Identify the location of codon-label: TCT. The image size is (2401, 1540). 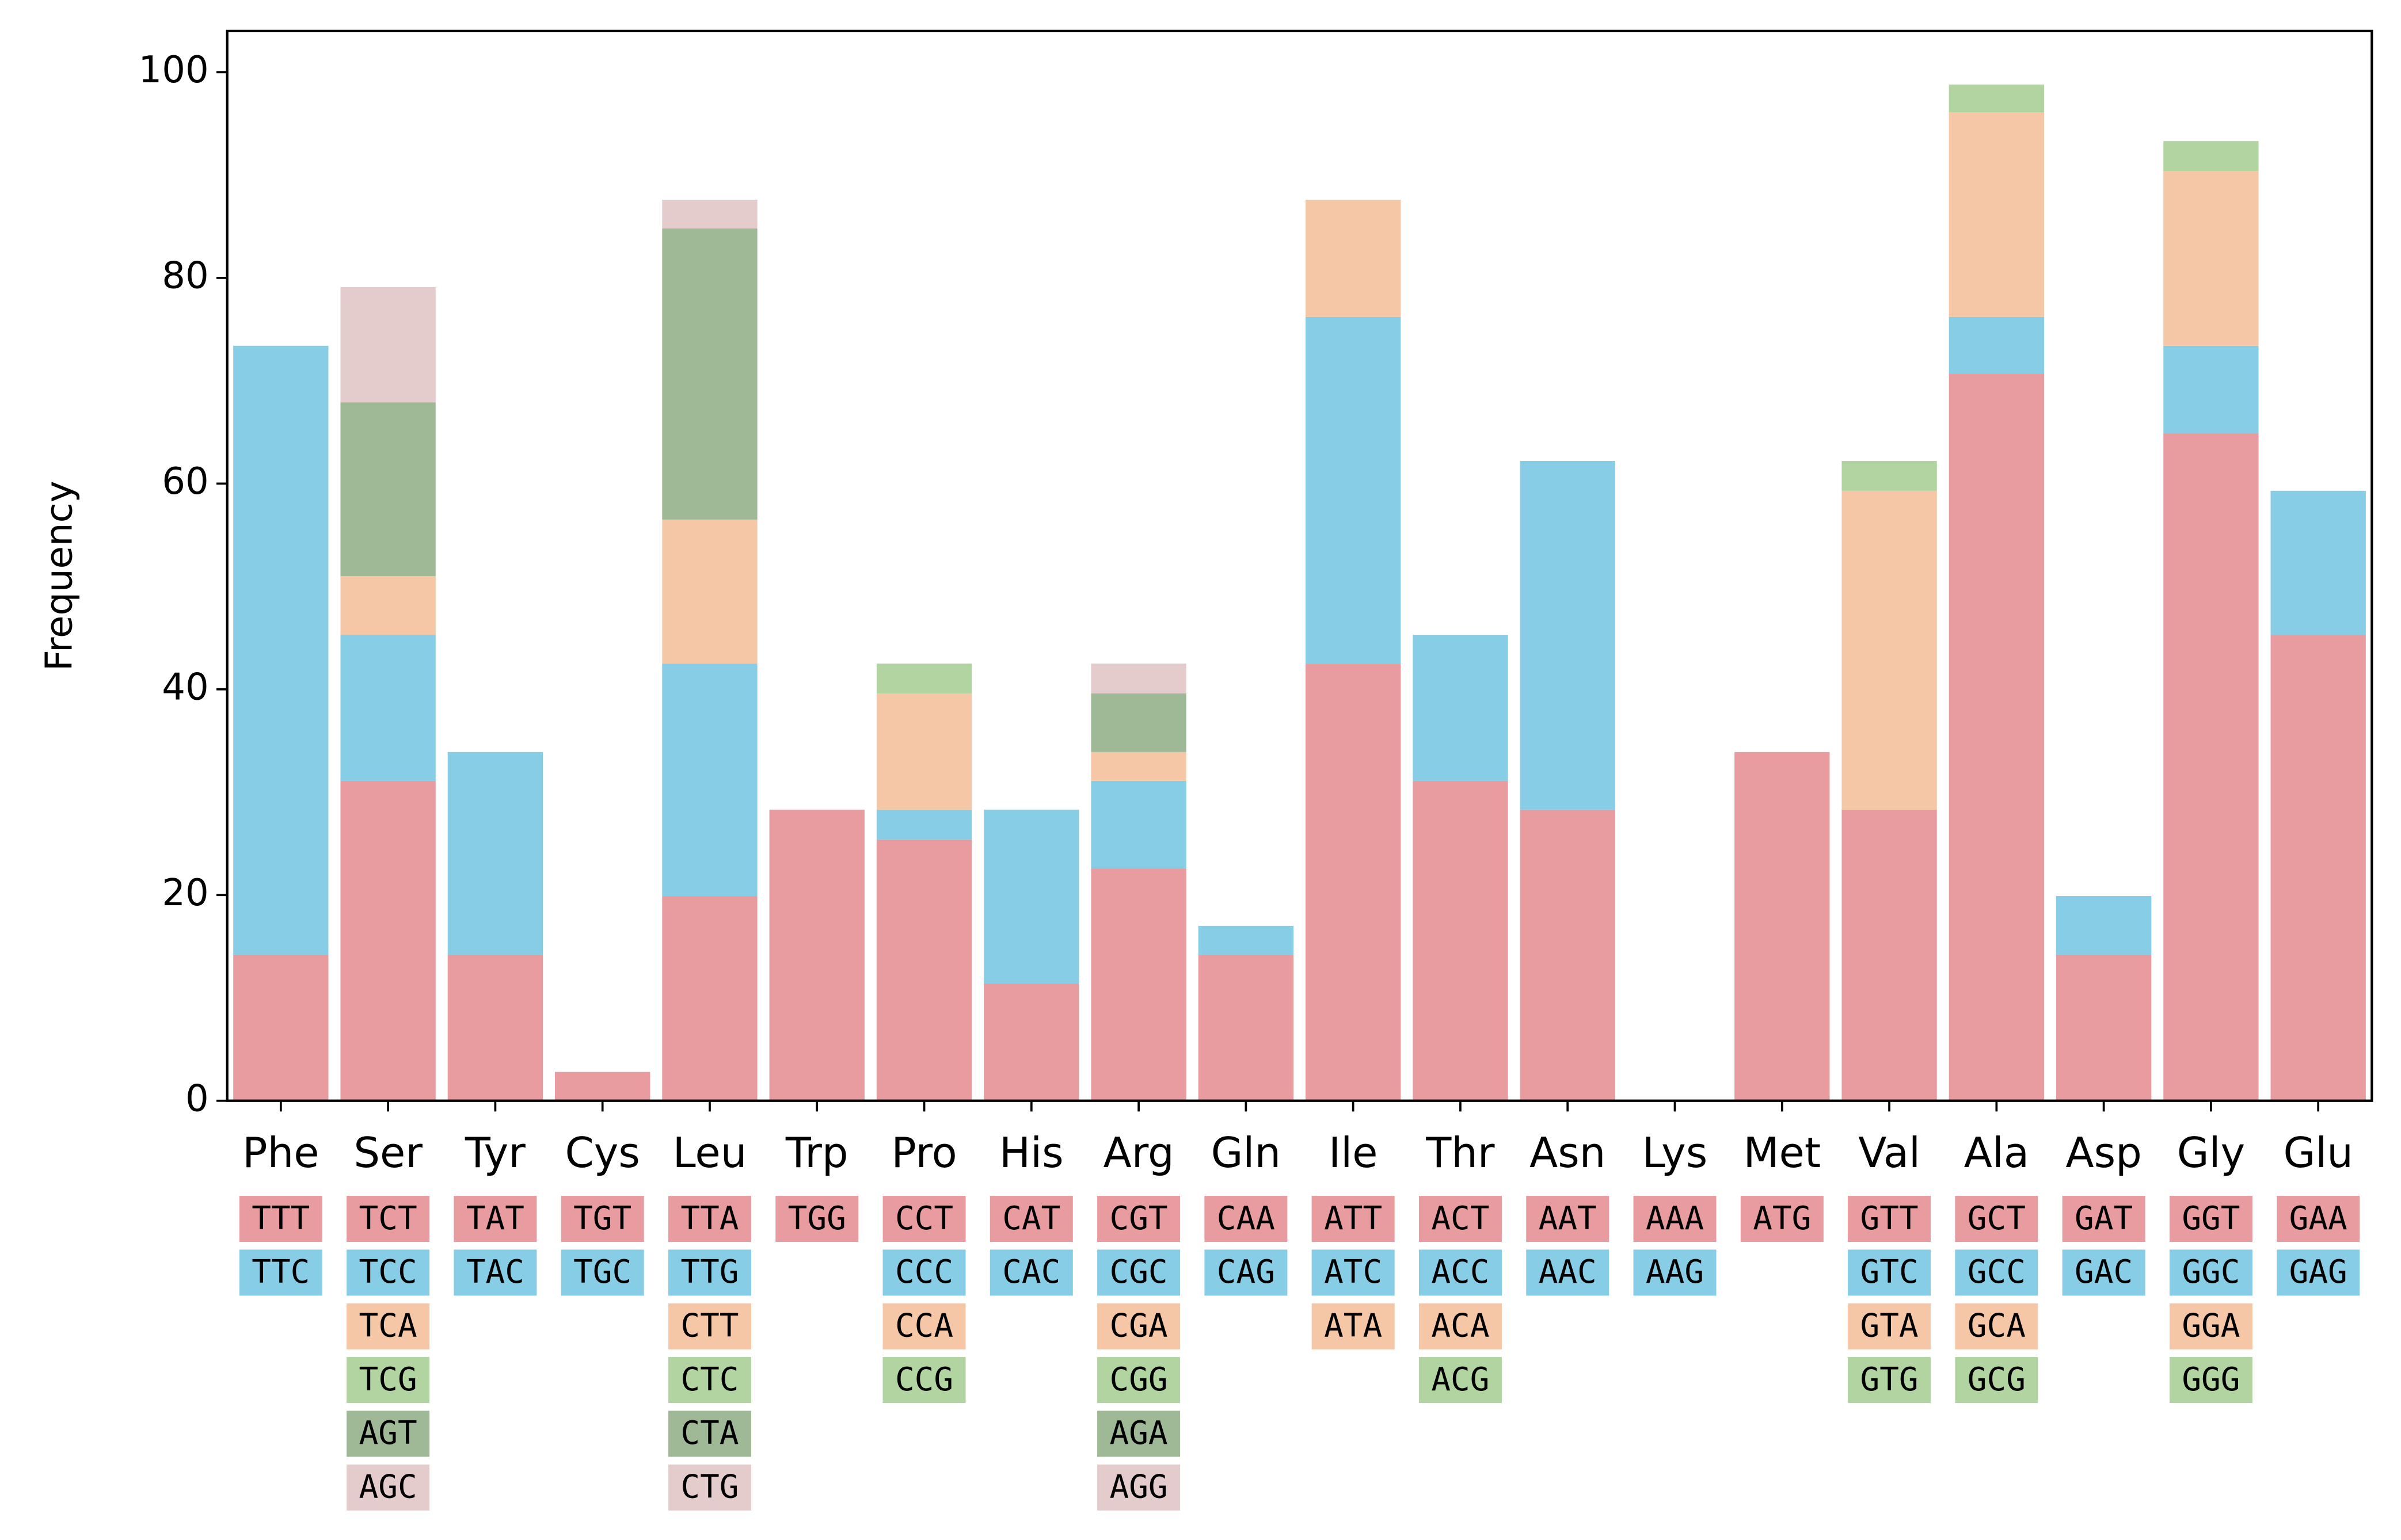
(388, 1218).